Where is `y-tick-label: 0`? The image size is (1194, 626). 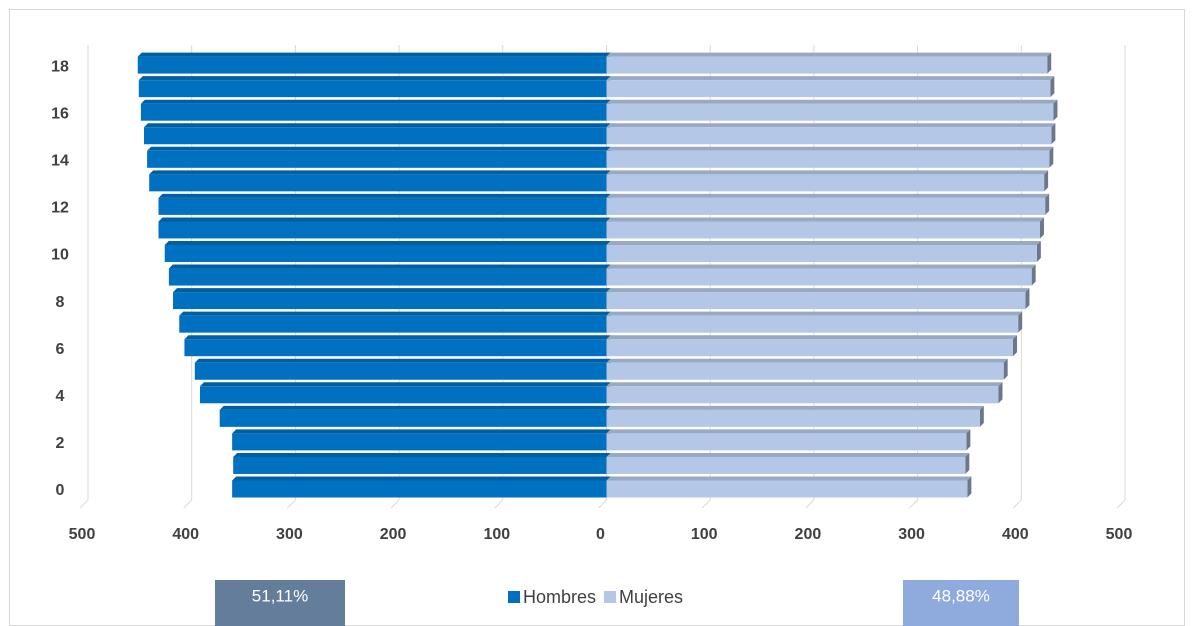 y-tick-label: 0 is located at coordinates (60, 490).